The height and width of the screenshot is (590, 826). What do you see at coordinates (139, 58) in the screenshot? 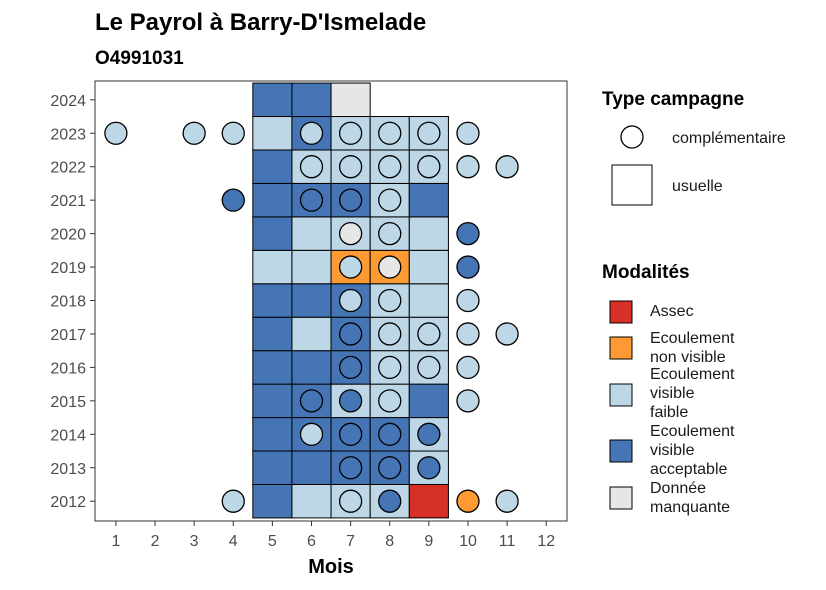
I see `chart-subtitle: O4991031` at bounding box center [139, 58].